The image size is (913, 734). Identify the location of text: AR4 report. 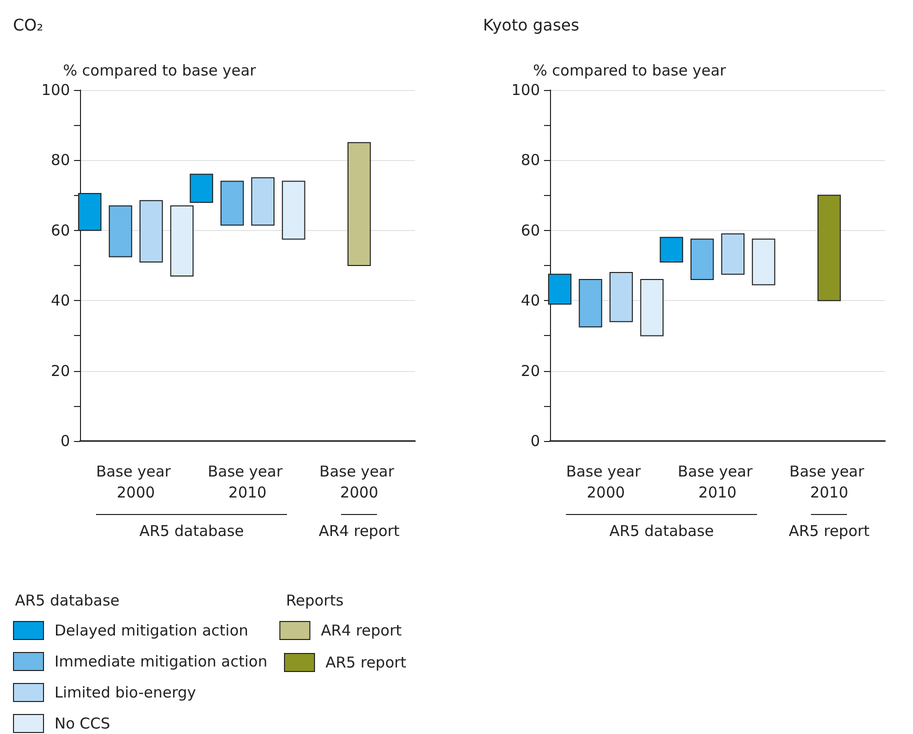
(359, 531).